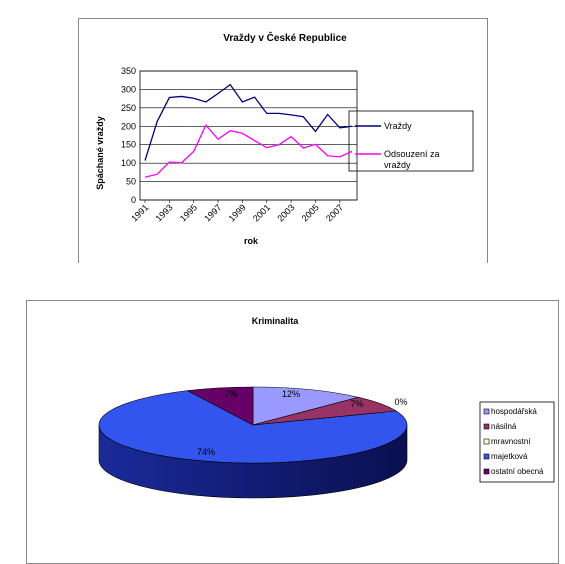  I want to click on chart-title: Vraždy v České Republice, so click(285, 37).